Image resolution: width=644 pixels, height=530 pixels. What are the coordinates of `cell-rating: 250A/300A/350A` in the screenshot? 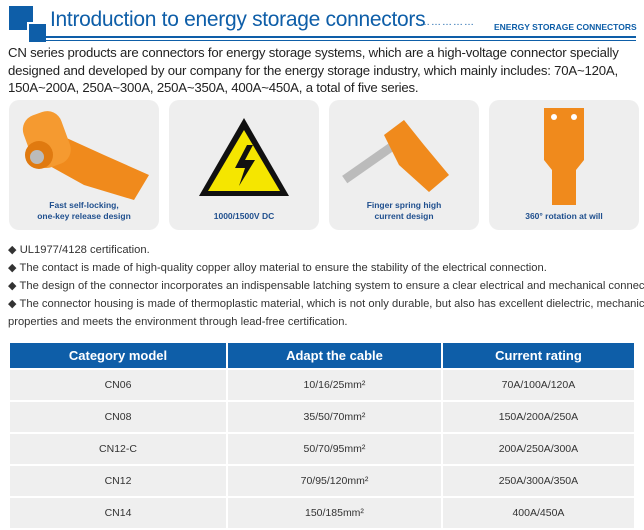 It's located at (538, 481).